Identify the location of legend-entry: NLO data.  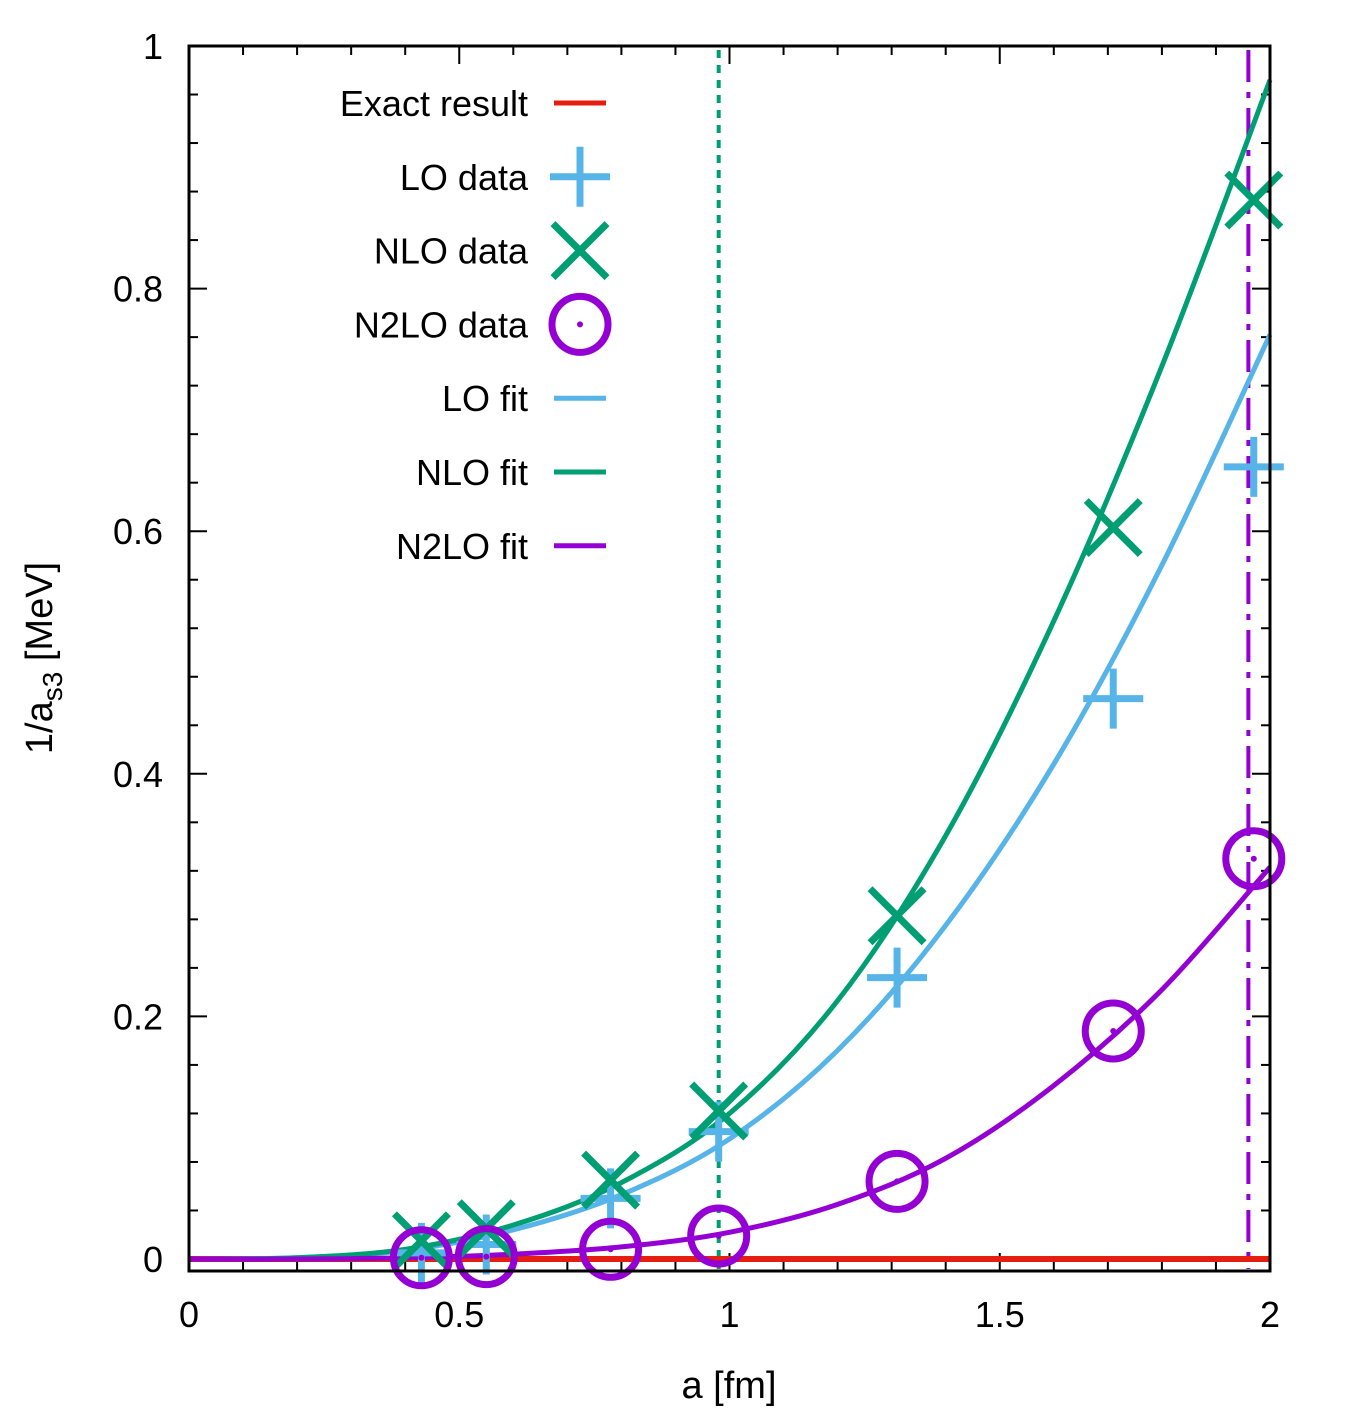
(492, 251).